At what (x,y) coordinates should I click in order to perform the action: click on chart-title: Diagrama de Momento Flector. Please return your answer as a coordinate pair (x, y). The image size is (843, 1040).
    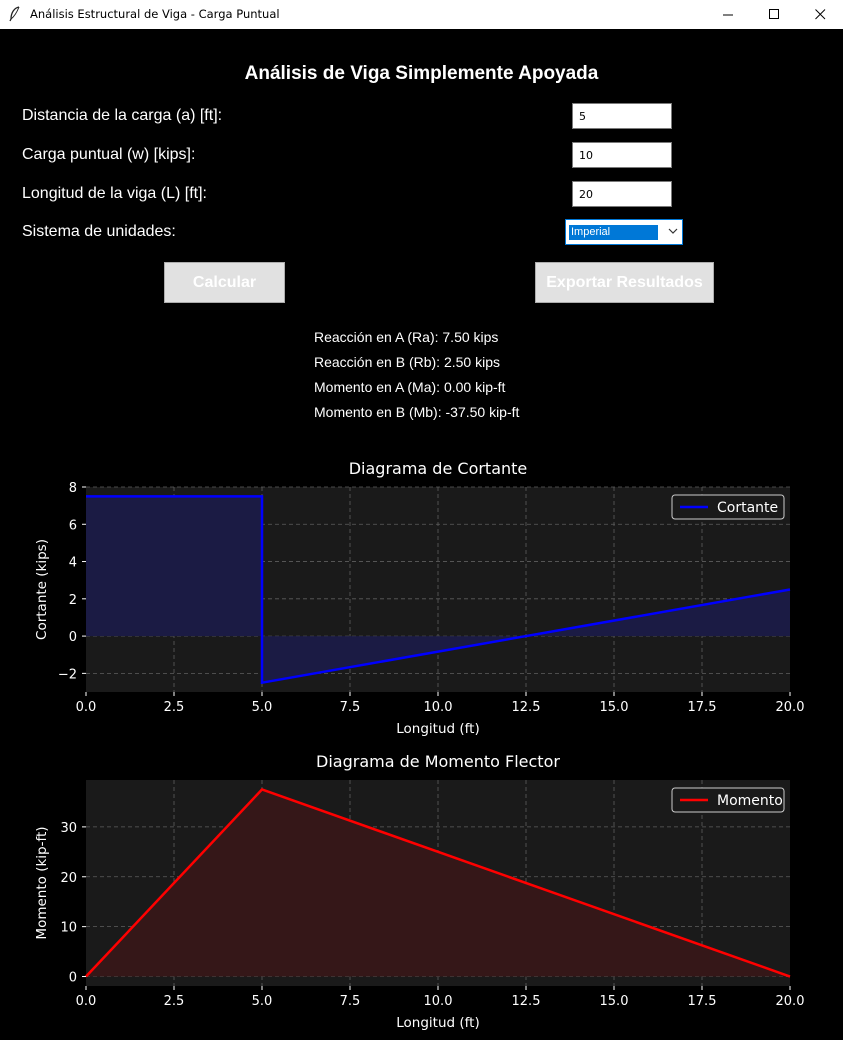
    Looking at the image, I should click on (438, 761).